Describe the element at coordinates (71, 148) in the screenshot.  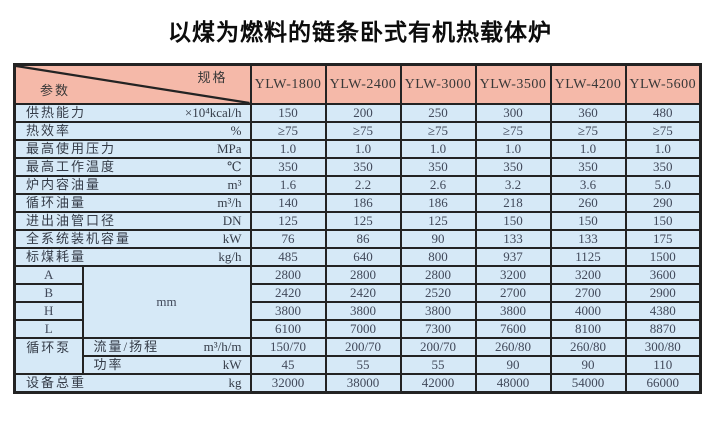
I see `param-label: 最高使用压力` at that location.